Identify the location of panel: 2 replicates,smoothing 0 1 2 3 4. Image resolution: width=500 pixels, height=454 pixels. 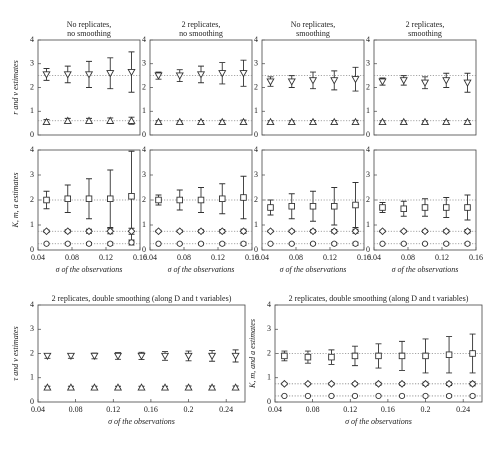
(421, 79).